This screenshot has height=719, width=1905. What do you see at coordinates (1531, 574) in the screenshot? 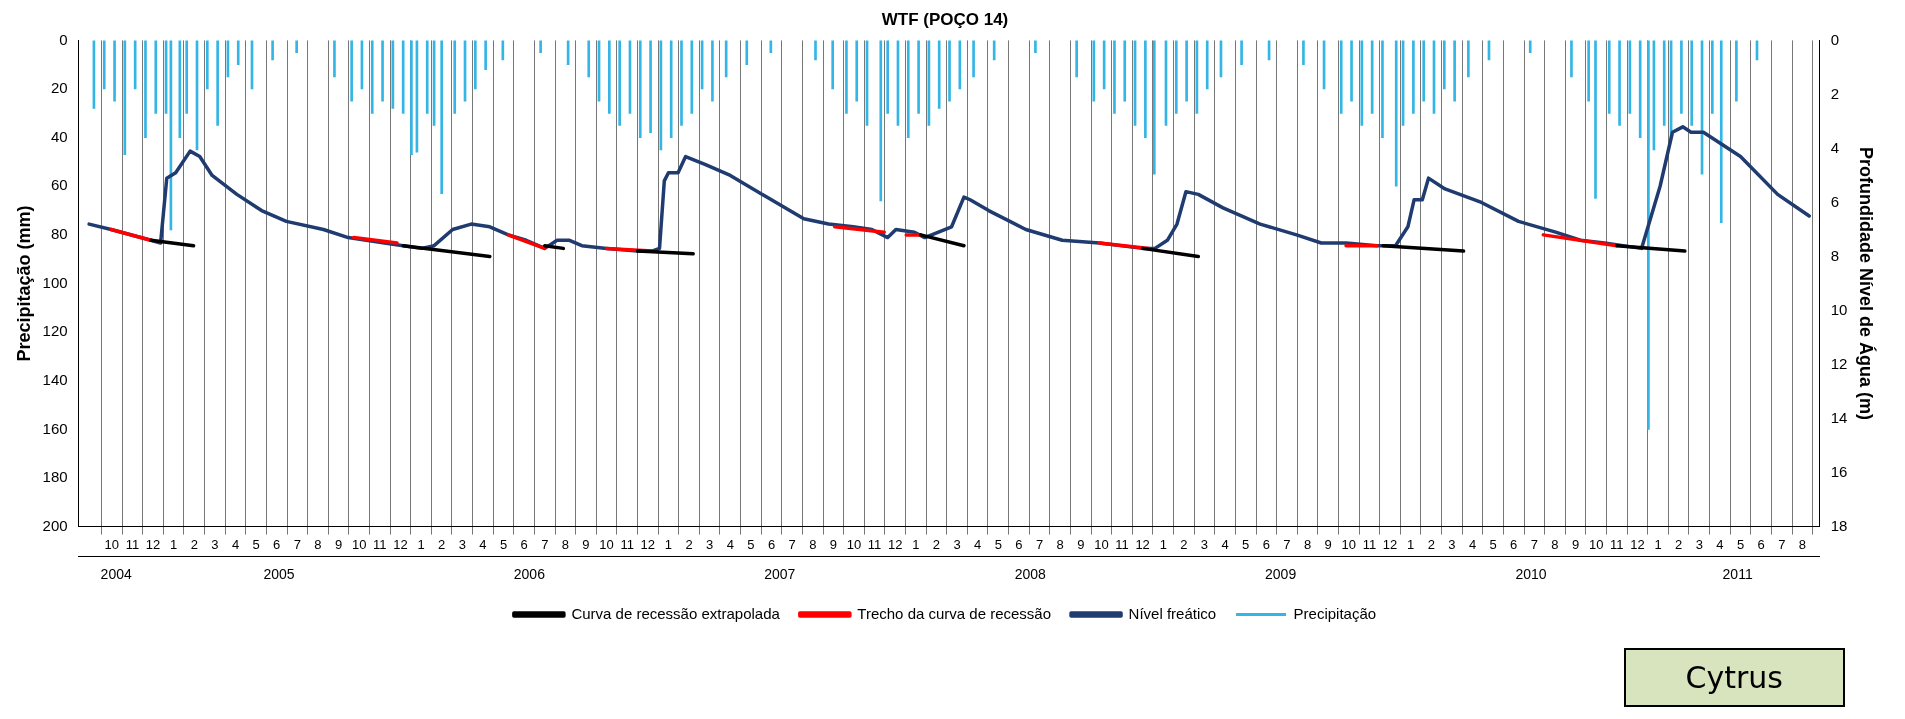
I see `x2-tick-label: 2010` at bounding box center [1531, 574].